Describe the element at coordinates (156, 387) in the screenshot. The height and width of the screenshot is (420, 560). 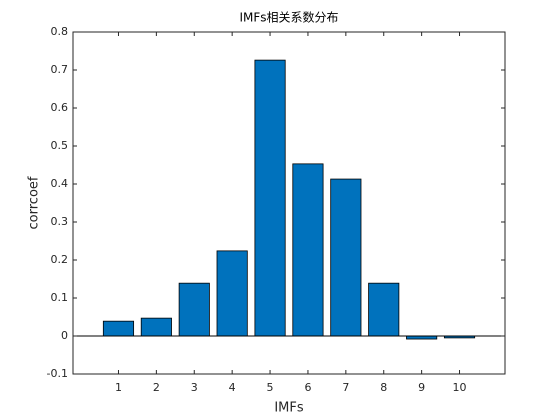
I see `x-tick-label: 2` at that location.